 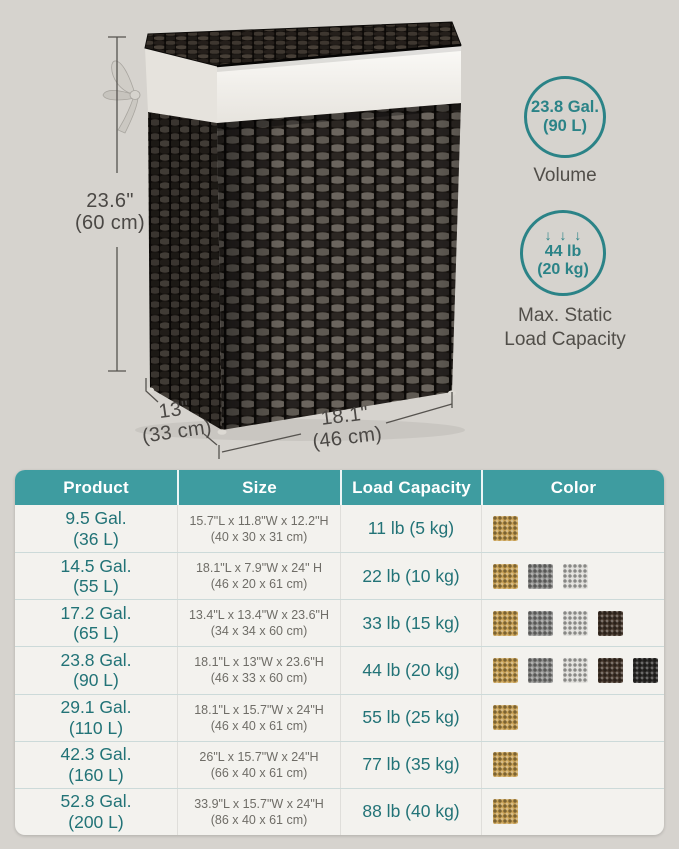 I want to click on product-cell: 29.1 Gal. (110 L), so click(x=96, y=718).